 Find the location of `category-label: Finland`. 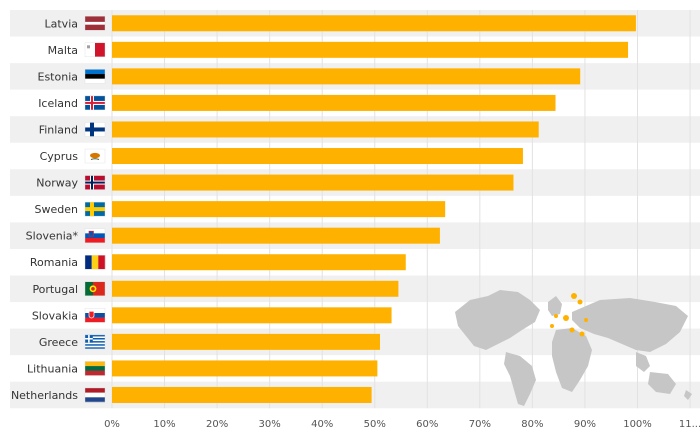

category-label: Finland is located at coordinates (58, 129).